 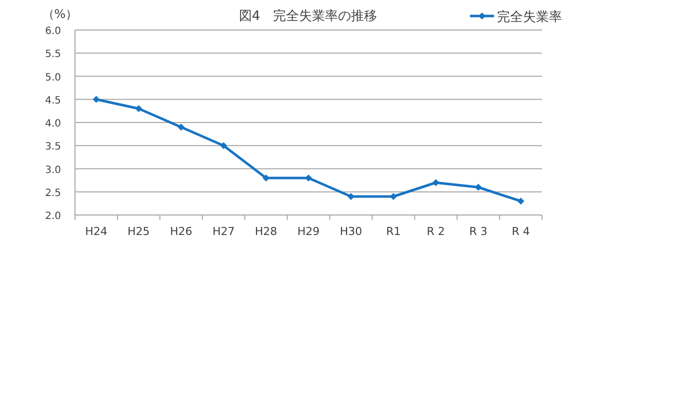 What do you see at coordinates (96, 231) in the screenshot?
I see `x-tick-label: H24` at bounding box center [96, 231].